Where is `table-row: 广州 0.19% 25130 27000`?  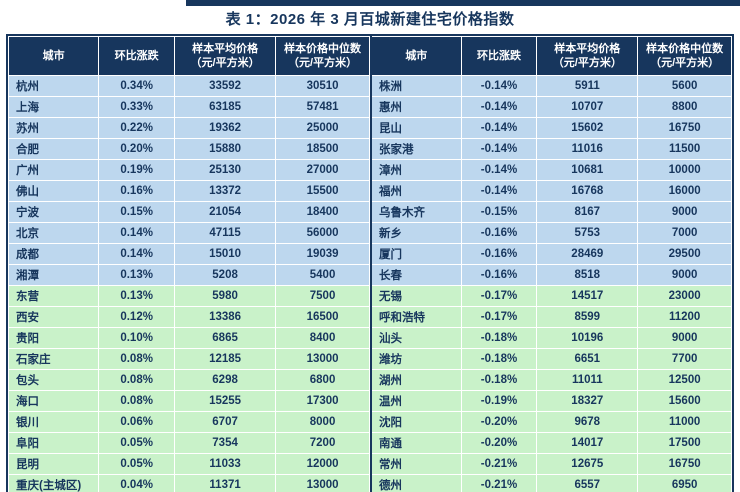 table-row: 广州 0.19% 25130 27000 is located at coordinates (188, 170).